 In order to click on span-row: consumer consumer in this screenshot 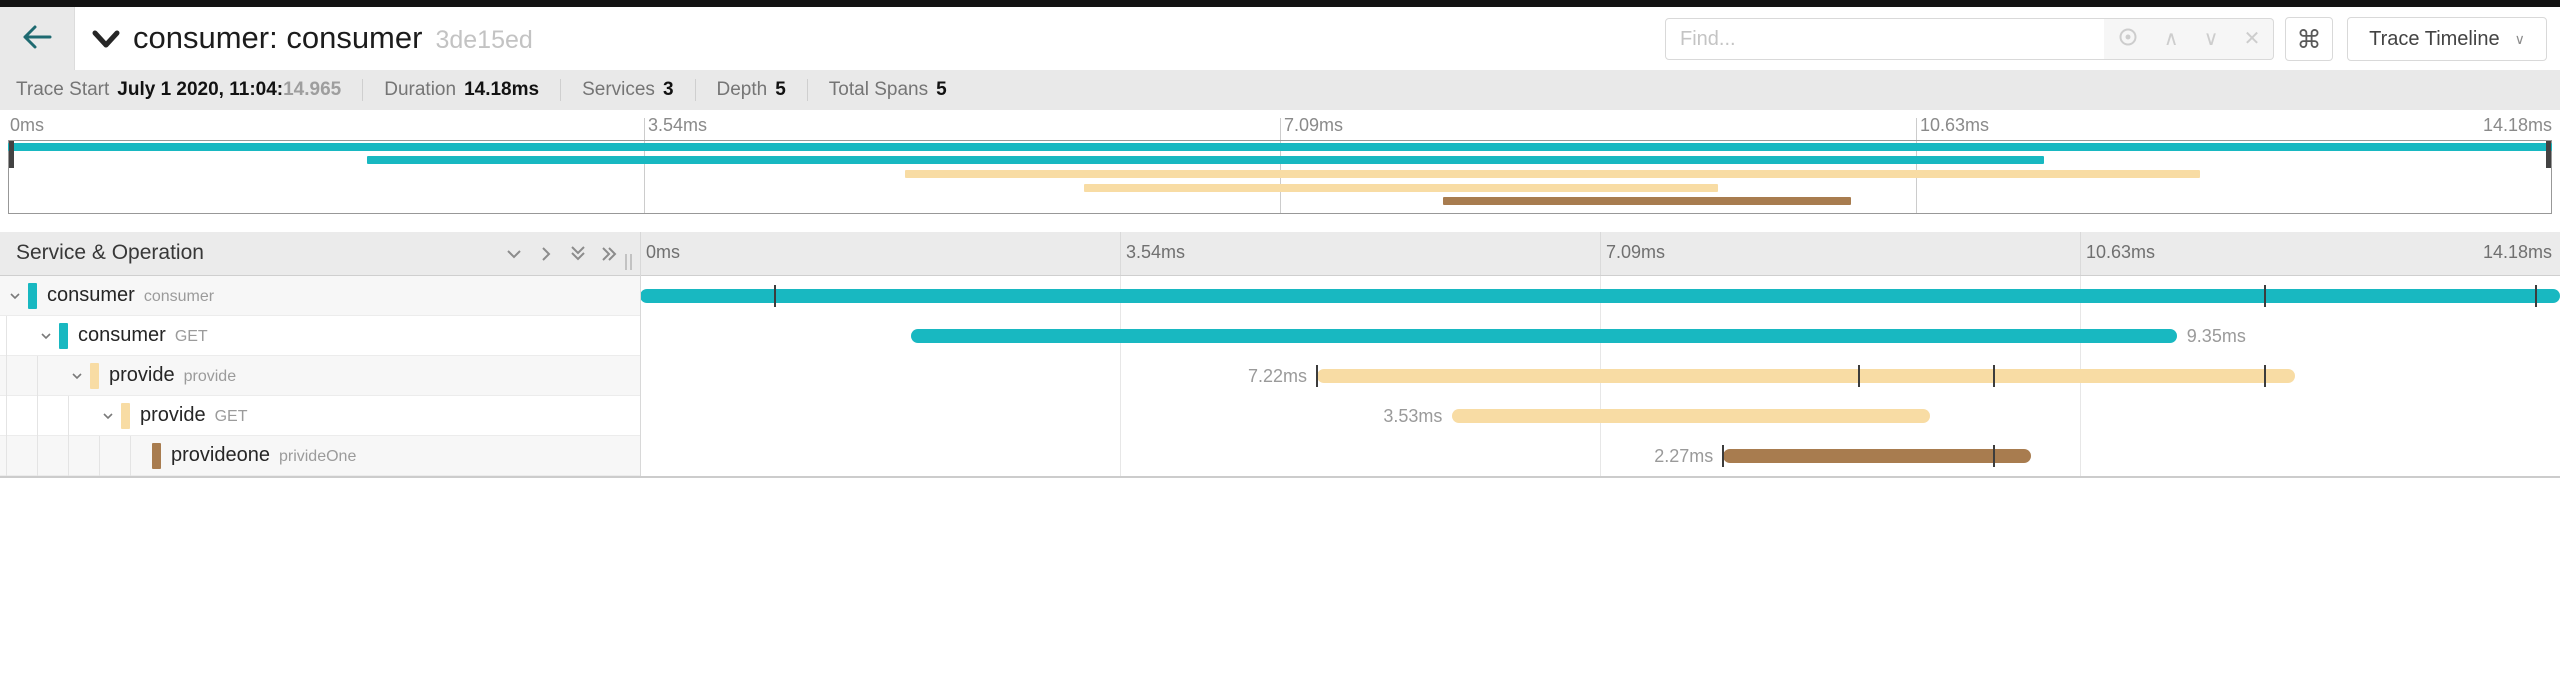, I will do `click(1280, 296)`.